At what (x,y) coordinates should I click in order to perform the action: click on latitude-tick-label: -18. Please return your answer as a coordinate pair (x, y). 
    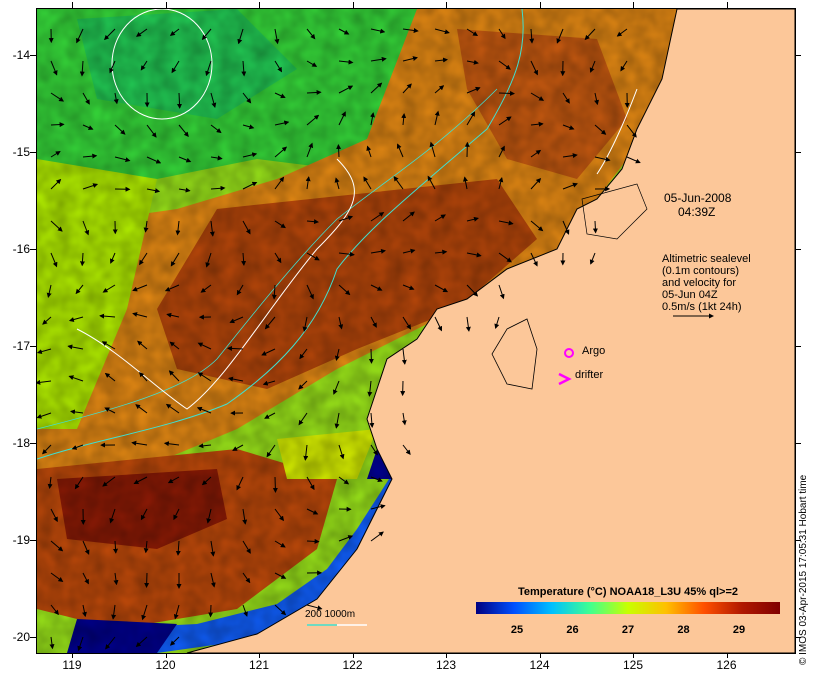
    Looking at the image, I should click on (21, 443).